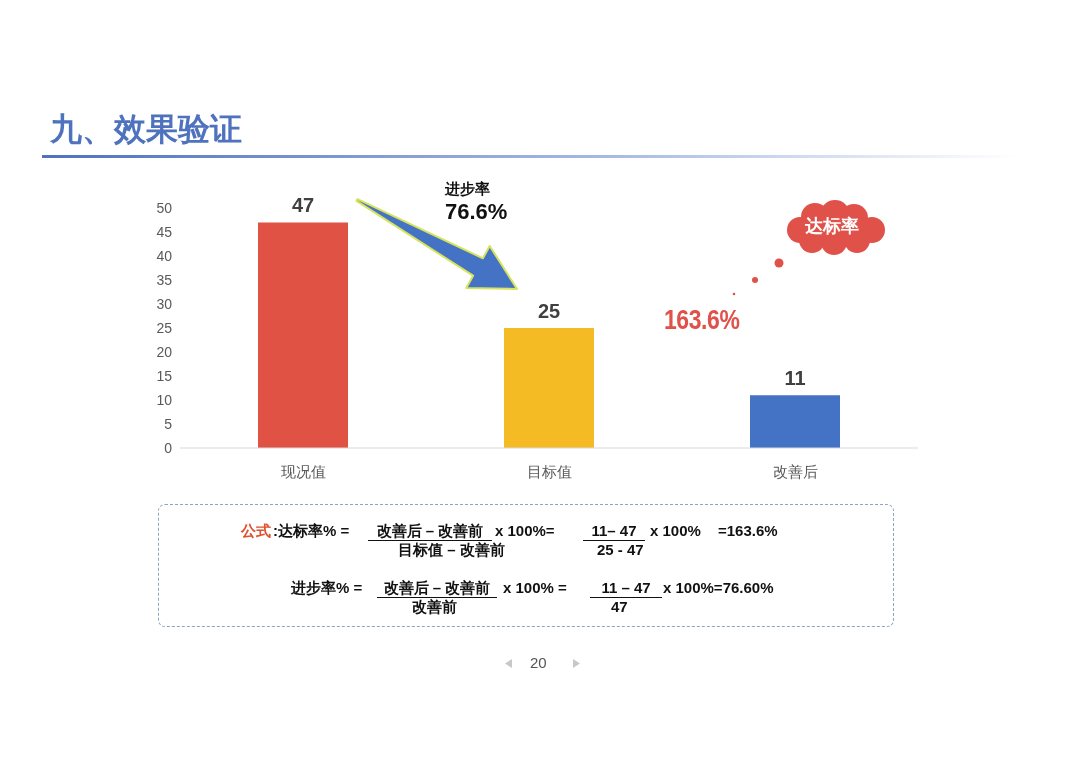  What do you see at coordinates (832, 227) in the screenshot?
I see `annotation: 达标率` at bounding box center [832, 227].